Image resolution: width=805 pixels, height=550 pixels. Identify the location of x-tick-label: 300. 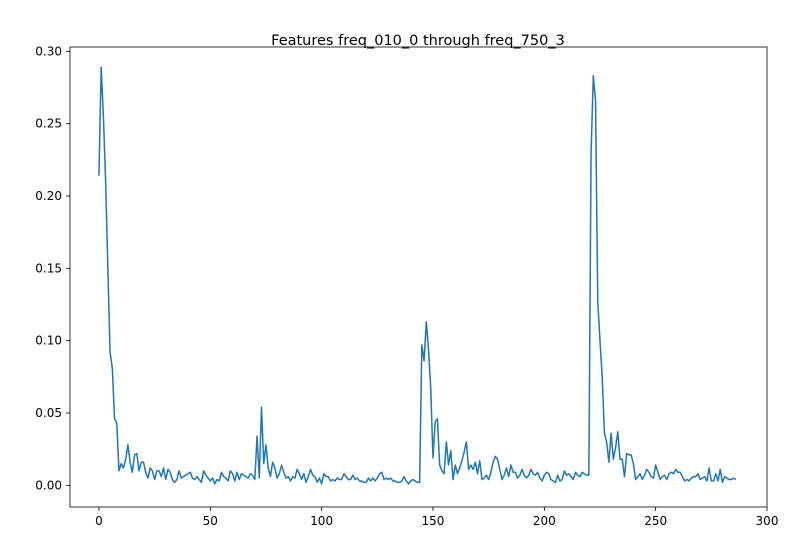
(767, 521).